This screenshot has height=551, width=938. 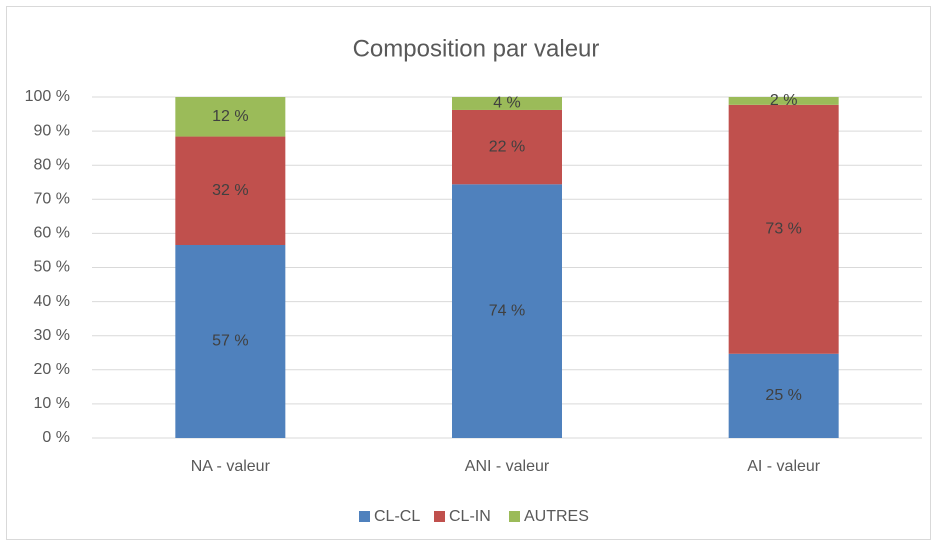 I want to click on data-label: 25 %, so click(x=783, y=395).